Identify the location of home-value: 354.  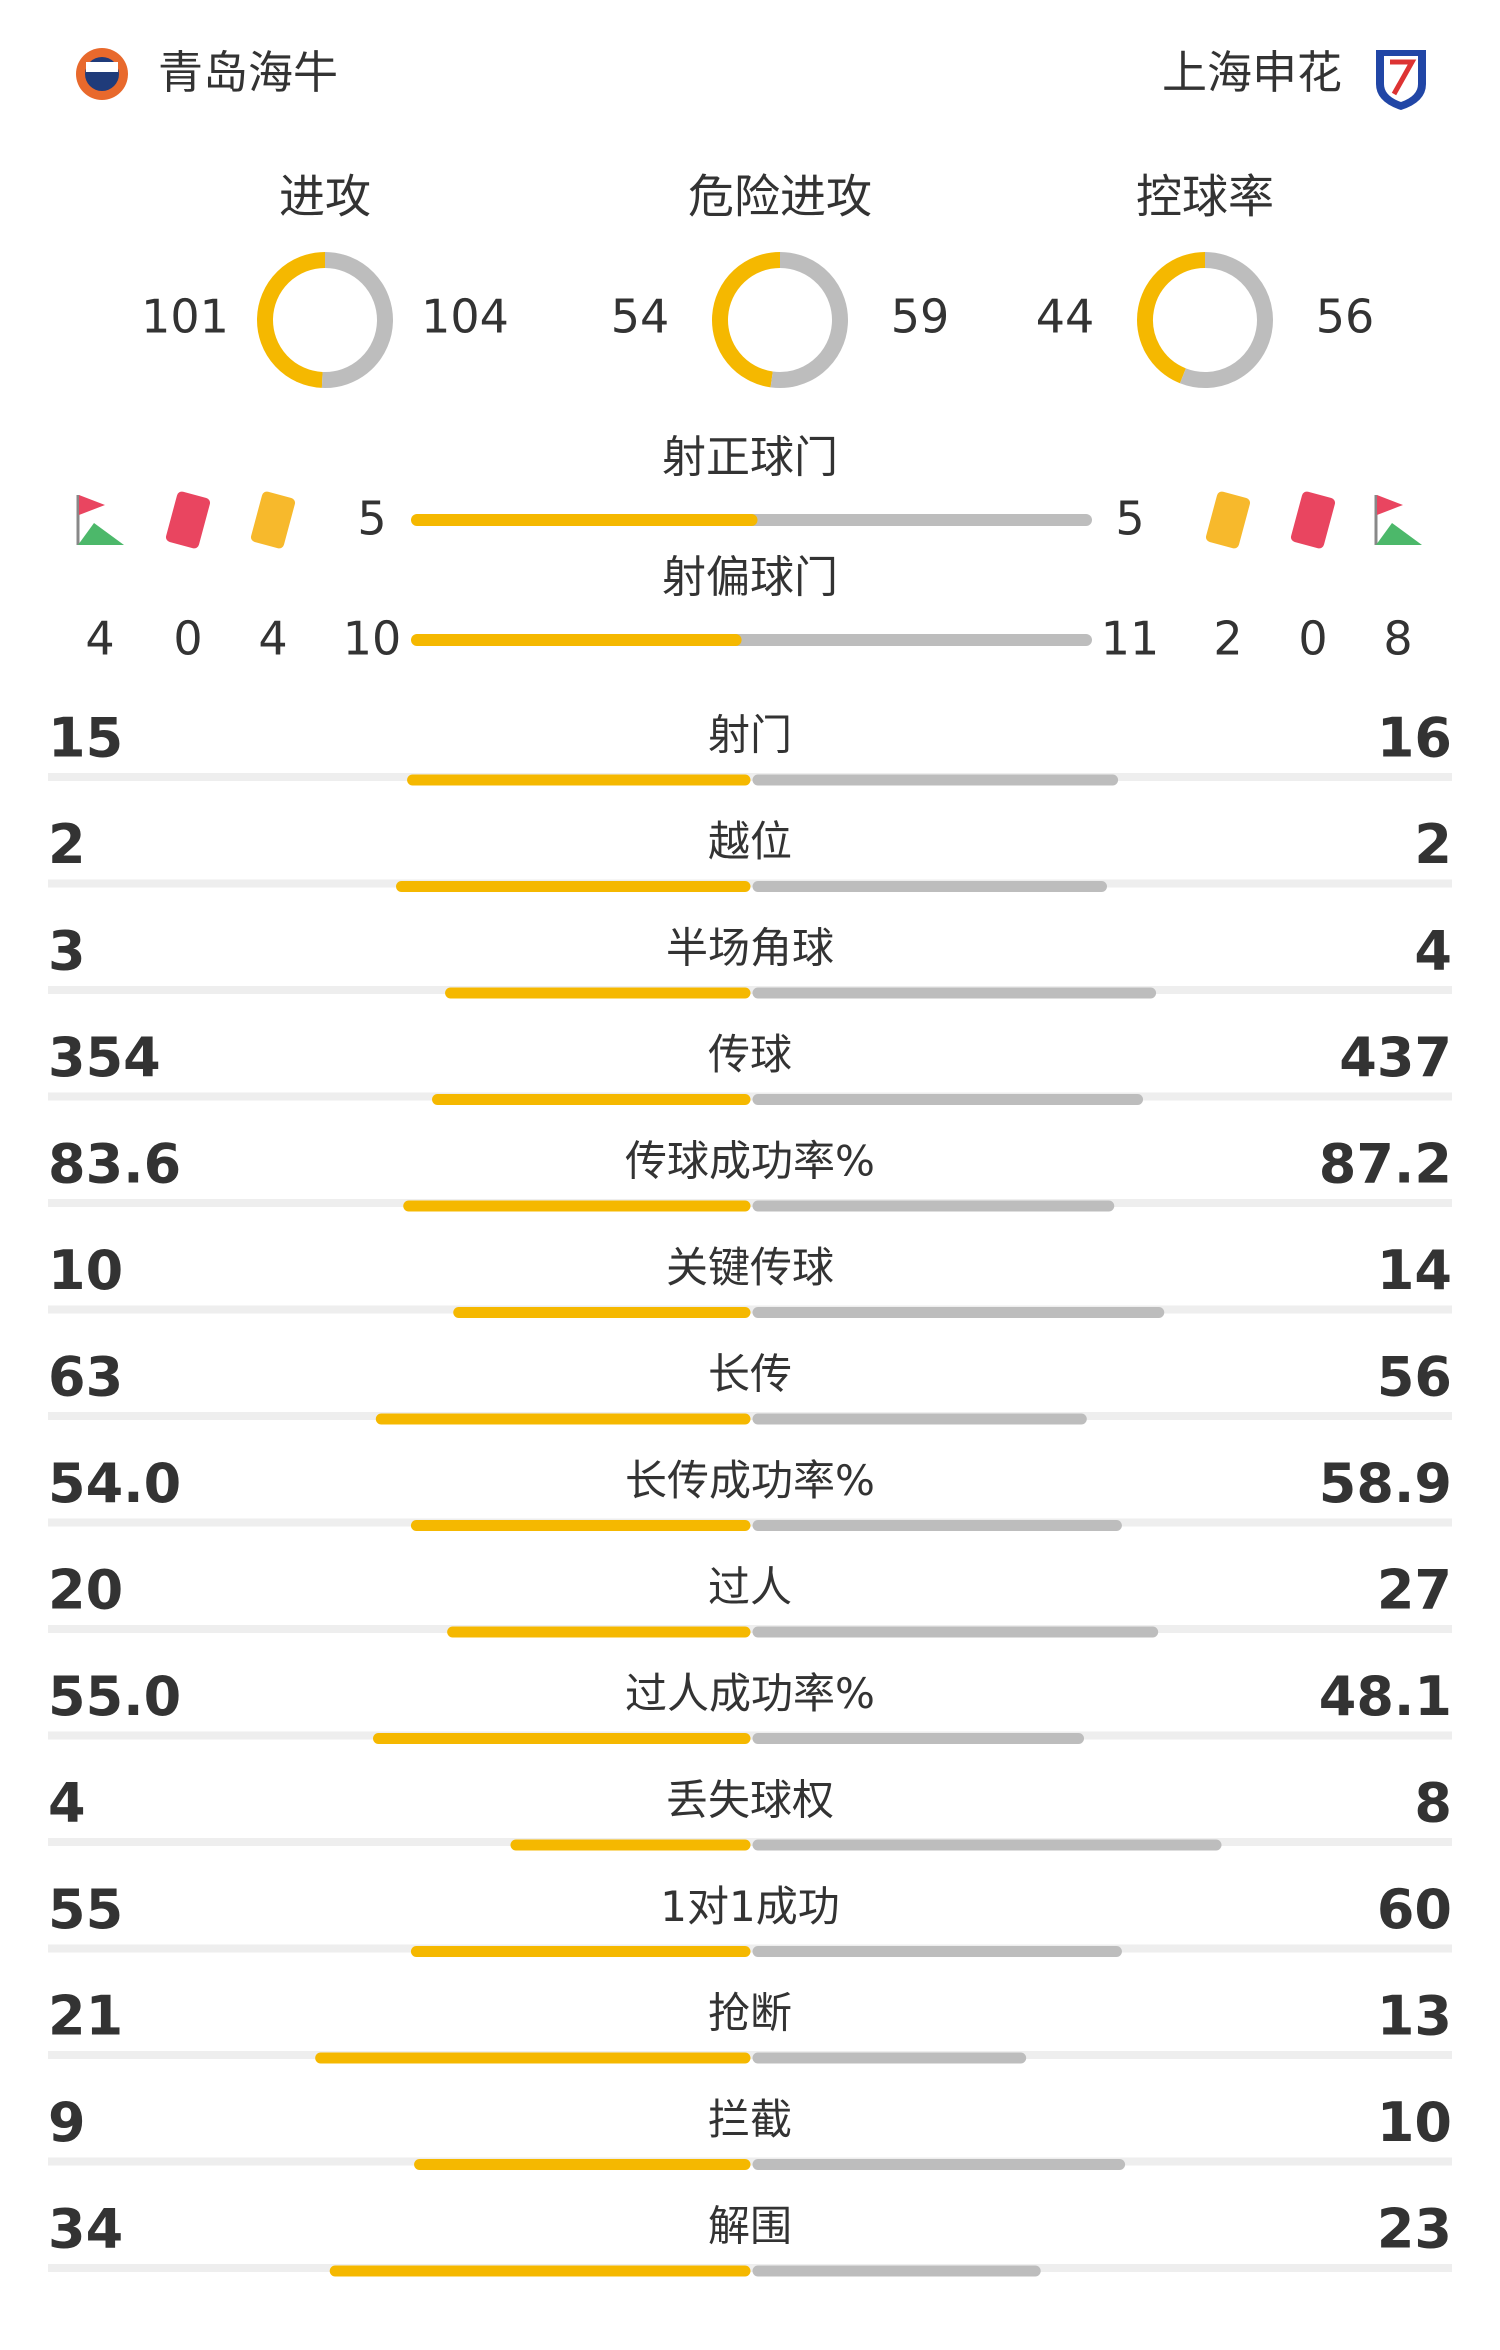
(104, 1057).